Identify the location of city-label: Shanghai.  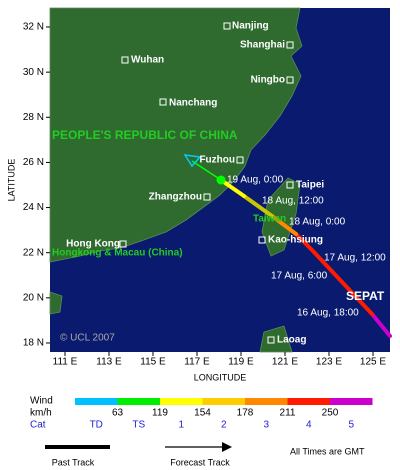
(262, 45).